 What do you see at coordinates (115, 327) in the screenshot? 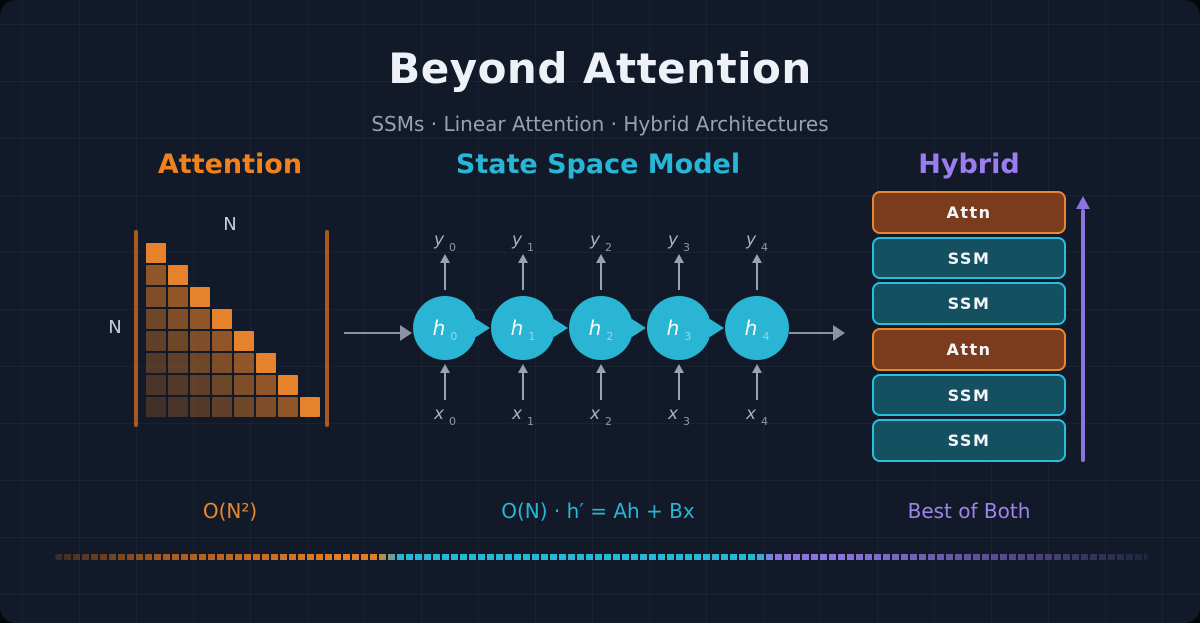
I see `matrix-n-label-left: N` at bounding box center [115, 327].